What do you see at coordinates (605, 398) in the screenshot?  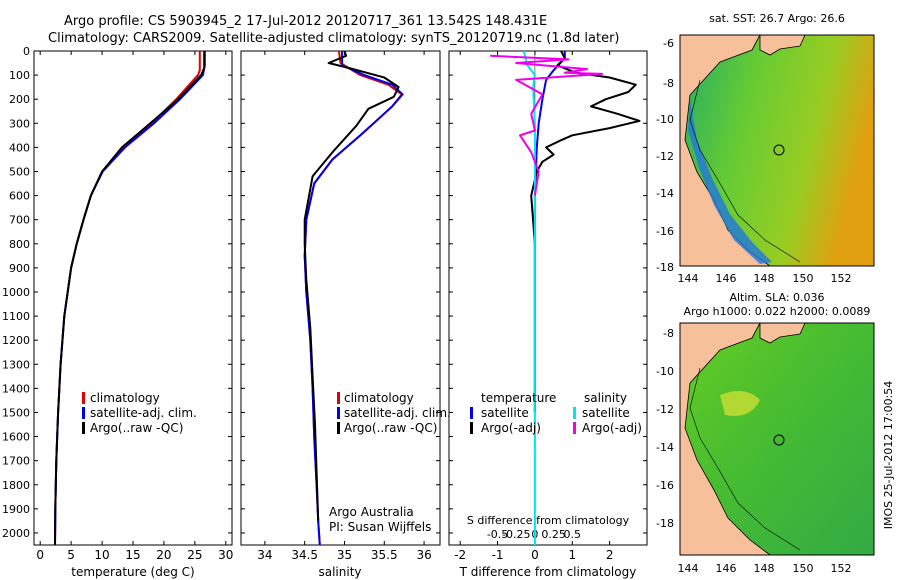 I see `legend-salinity-heading: salinity` at bounding box center [605, 398].